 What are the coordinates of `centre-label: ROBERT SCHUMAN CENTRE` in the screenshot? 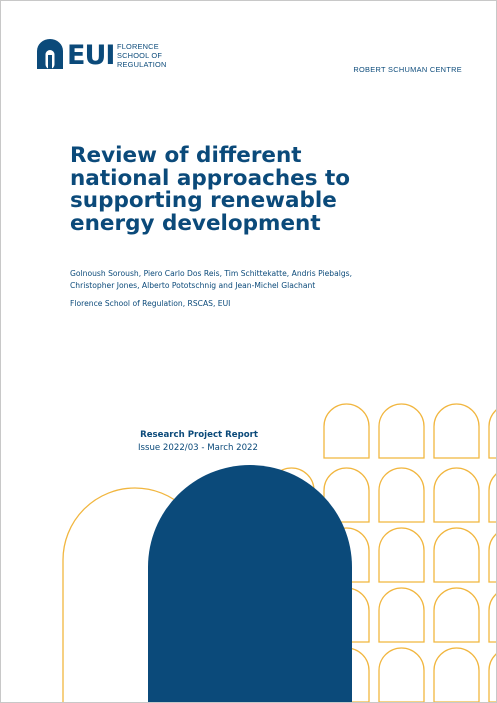 It's located at (407, 69).